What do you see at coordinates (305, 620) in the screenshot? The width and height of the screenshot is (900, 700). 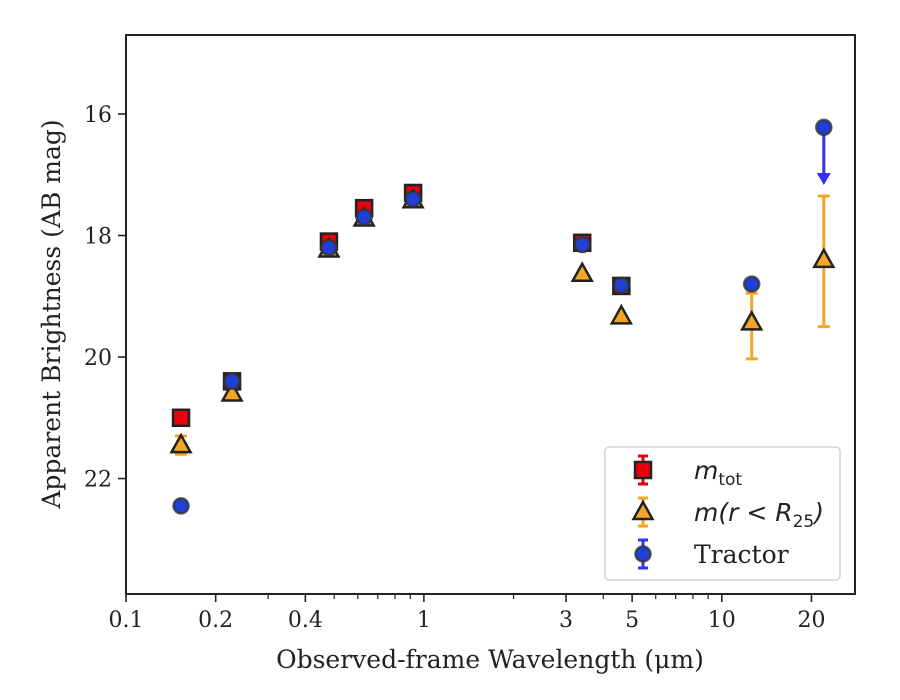 I see `x-tick-label: 0.4` at bounding box center [305, 620].